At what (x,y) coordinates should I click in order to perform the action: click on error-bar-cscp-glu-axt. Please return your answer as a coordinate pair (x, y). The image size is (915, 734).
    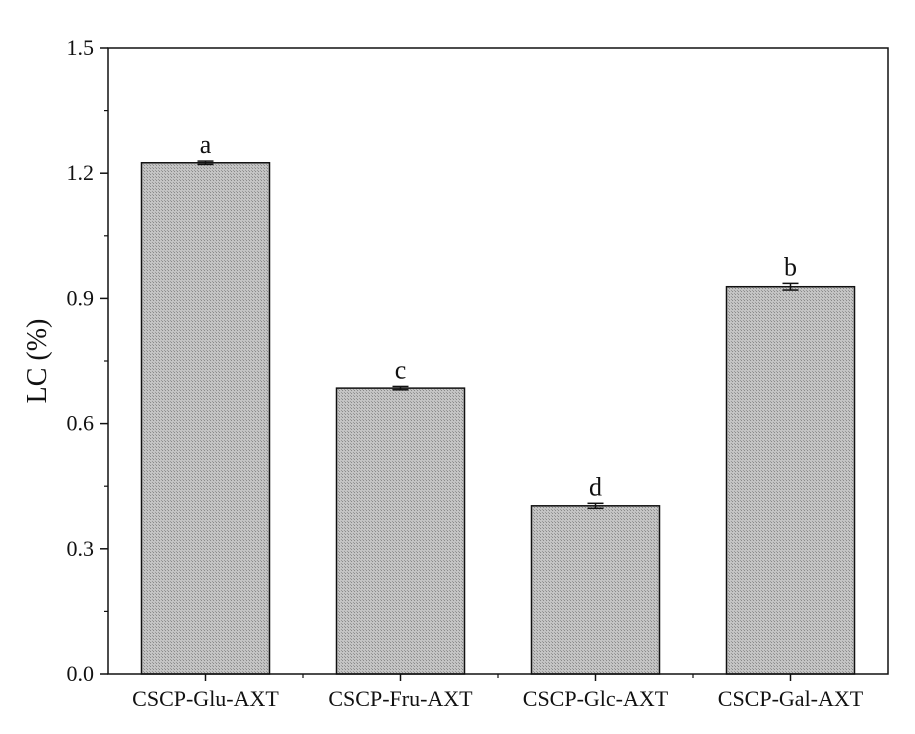
    Looking at the image, I should click on (205, 163).